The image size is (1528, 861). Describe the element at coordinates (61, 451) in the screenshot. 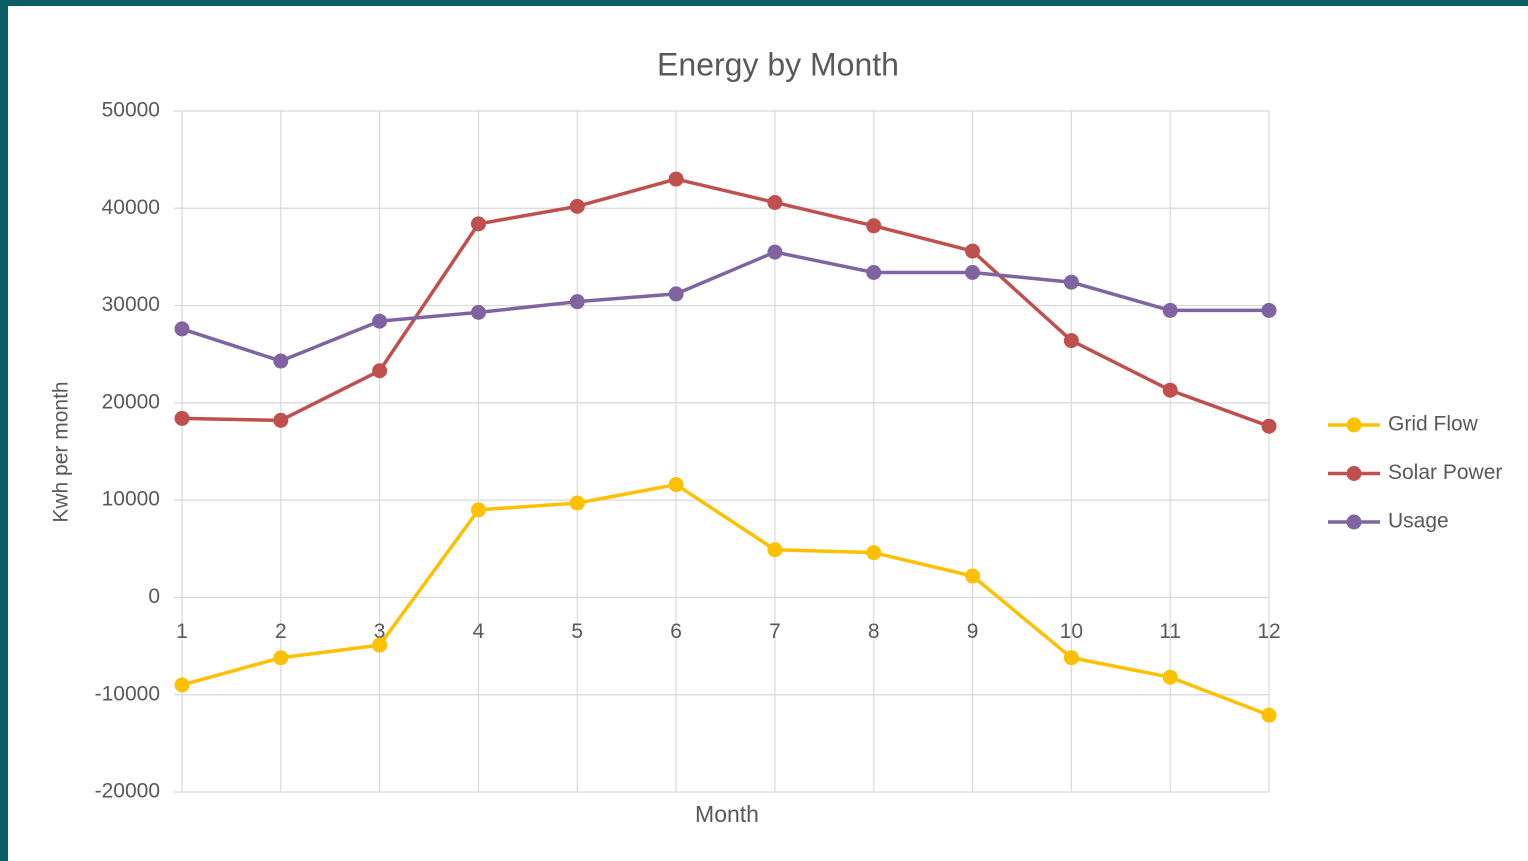

I see `y-axis-label: Kwh per month` at that location.